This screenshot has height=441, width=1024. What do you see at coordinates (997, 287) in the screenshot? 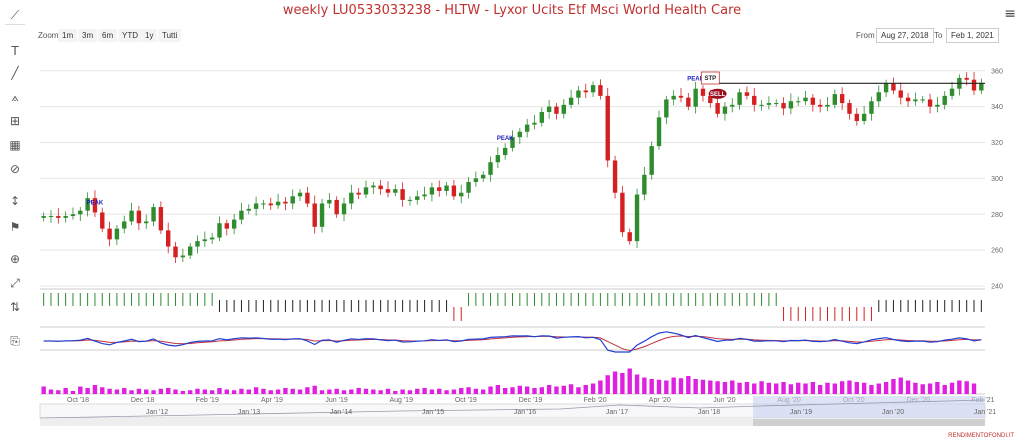
I see `y-tick-label: 240` at bounding box center [997, 287].